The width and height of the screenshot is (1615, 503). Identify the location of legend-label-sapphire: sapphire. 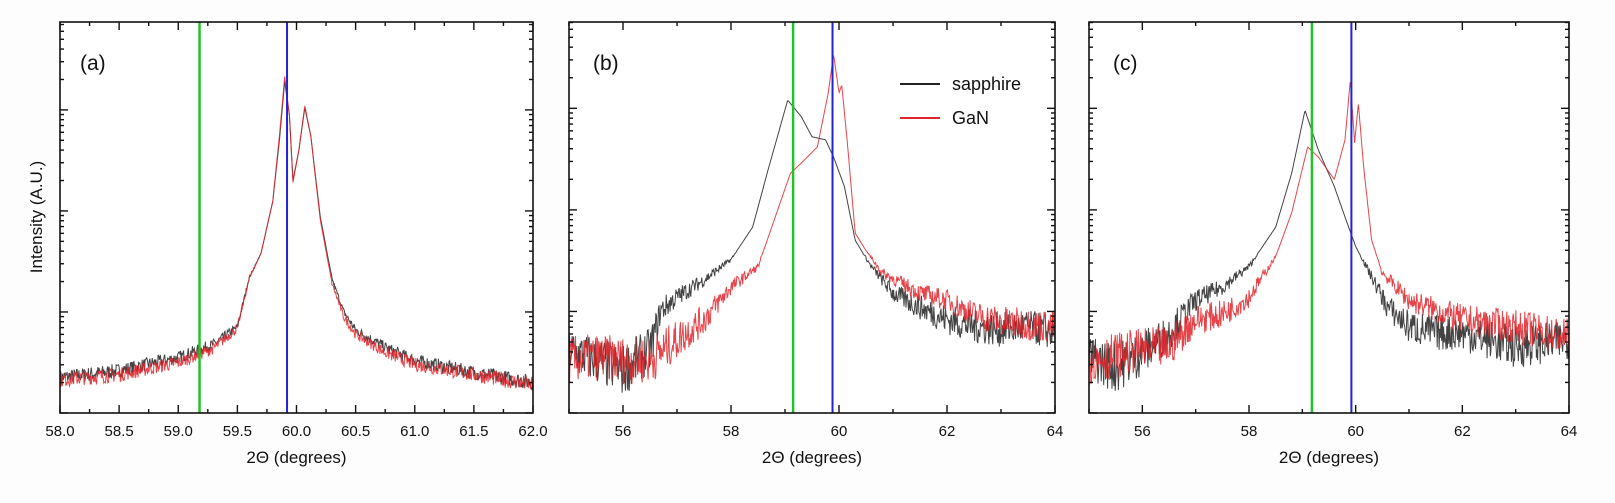
(986, 84).